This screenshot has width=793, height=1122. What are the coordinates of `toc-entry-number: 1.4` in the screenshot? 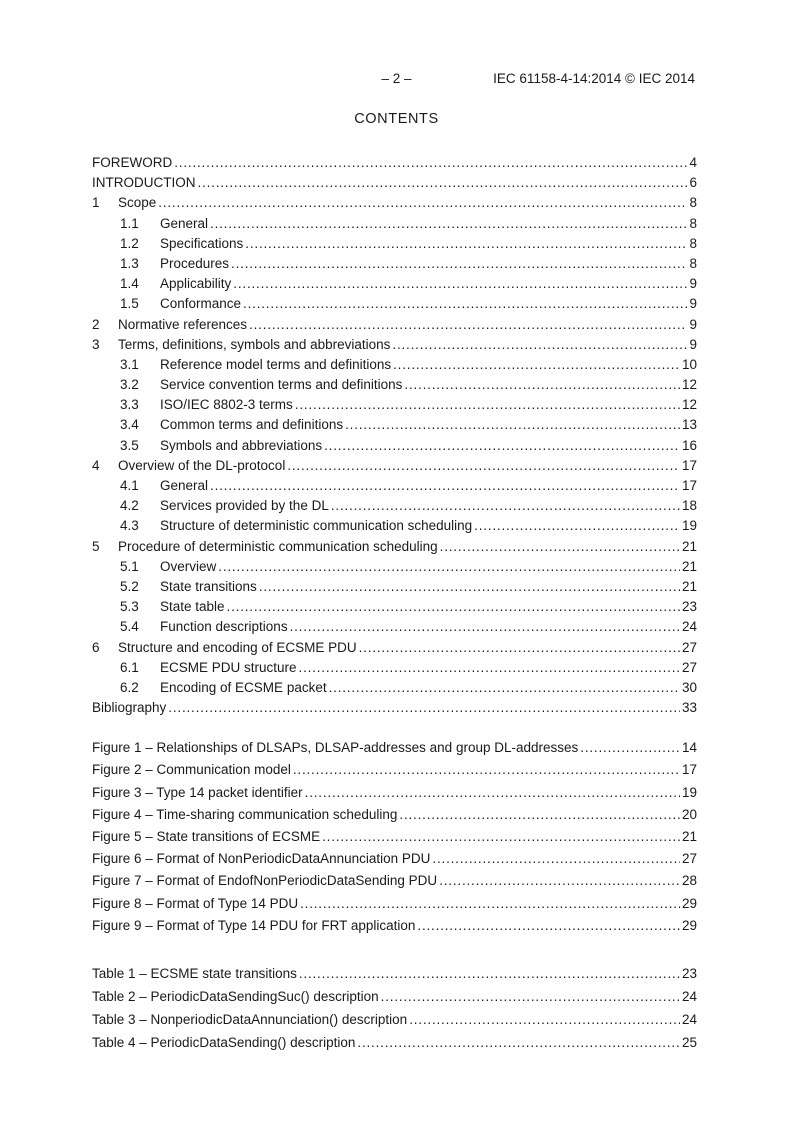 It's located at (129, 284).